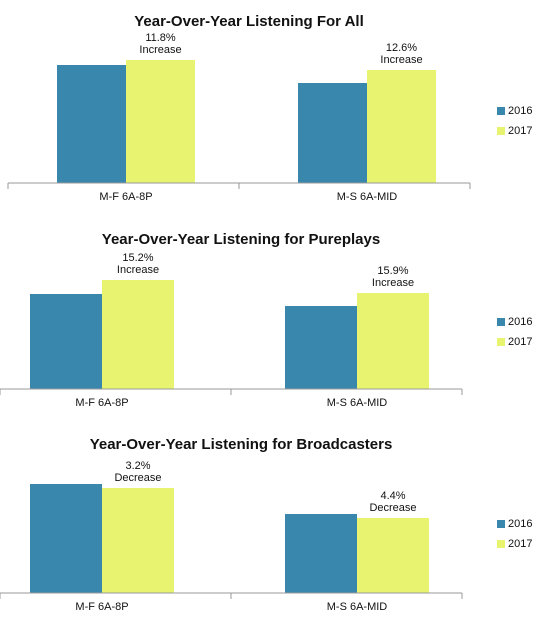  I want to click on annotation: 4.4%, so click(392, 496).